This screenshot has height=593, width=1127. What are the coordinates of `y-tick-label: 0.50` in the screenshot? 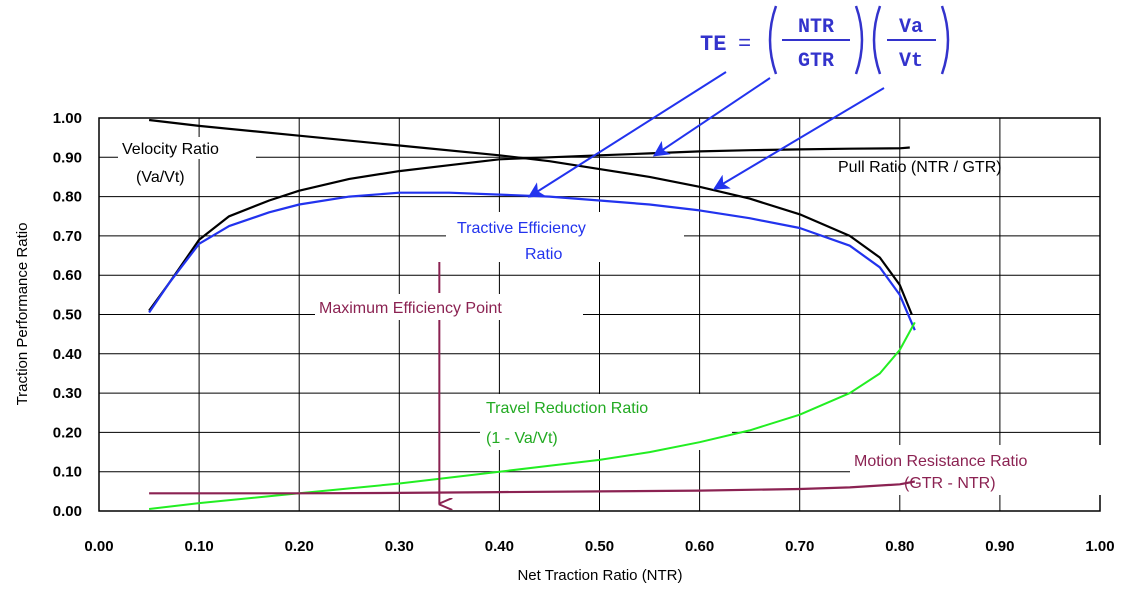 It's located at (67, 315).